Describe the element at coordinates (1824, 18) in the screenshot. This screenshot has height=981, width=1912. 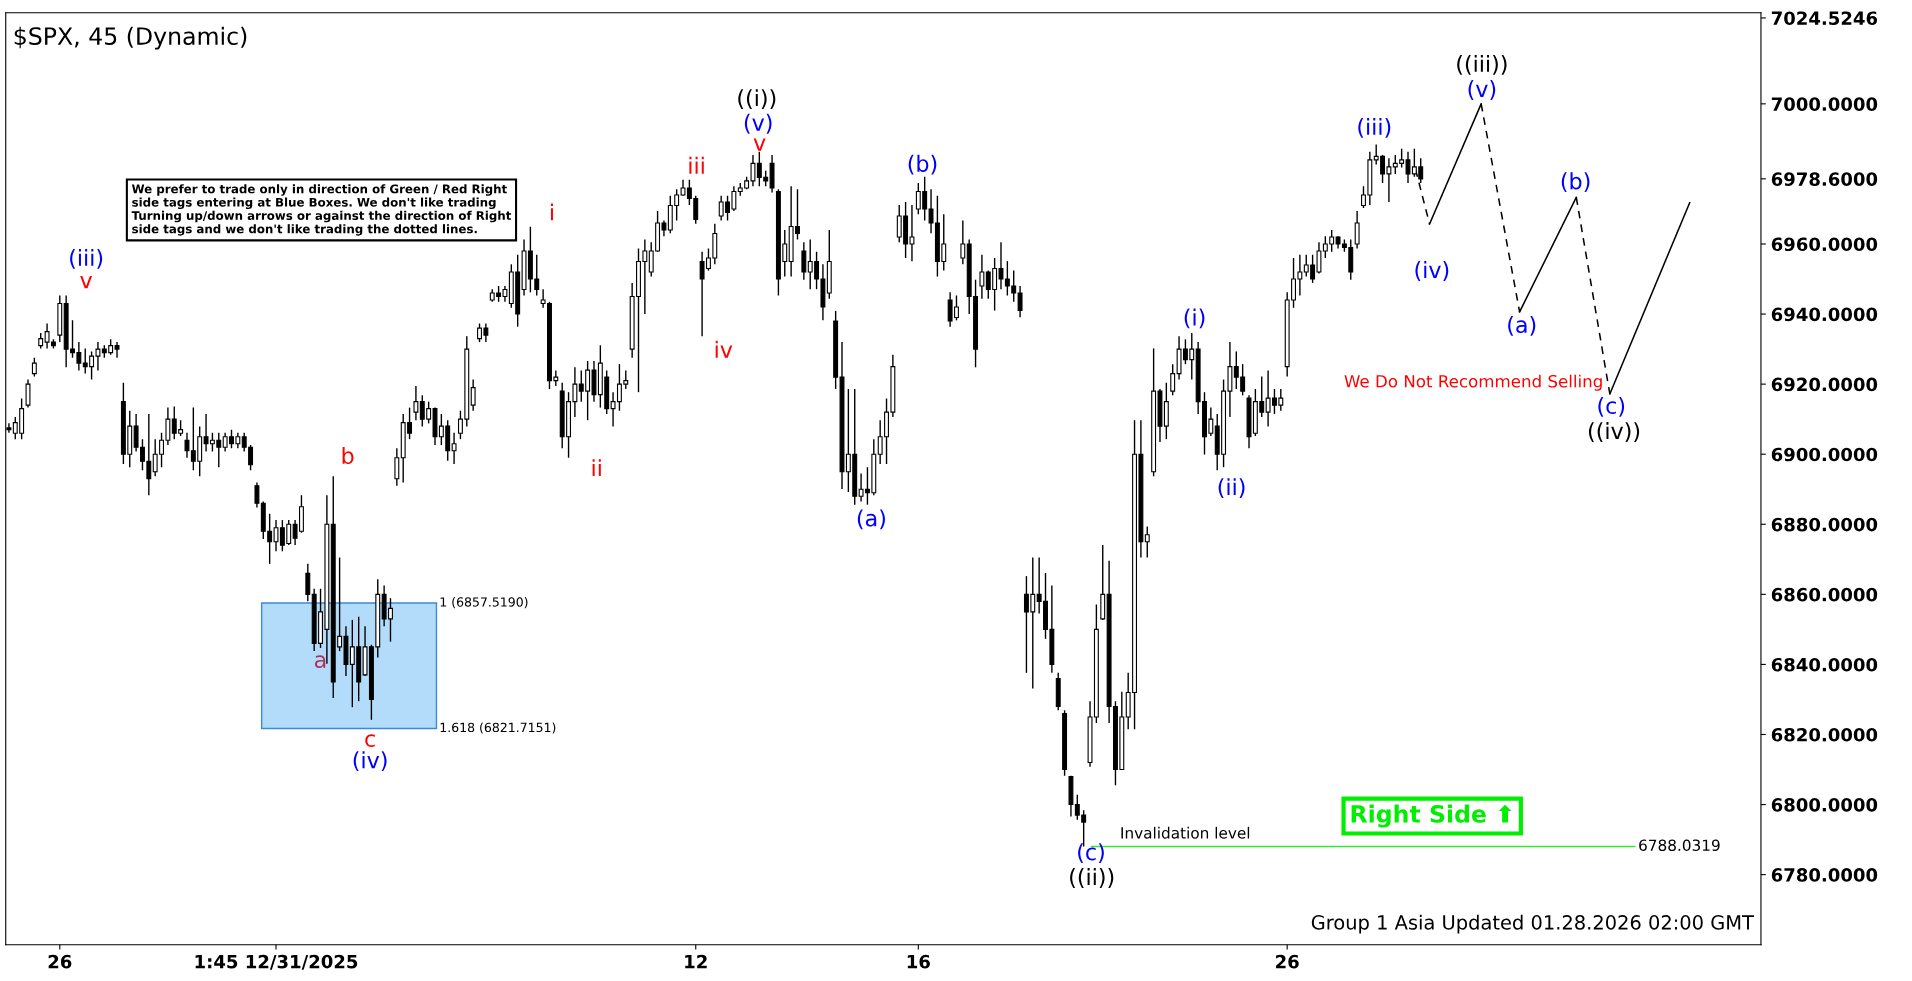
I see `y-tick-label: 7024.5246` at that location.